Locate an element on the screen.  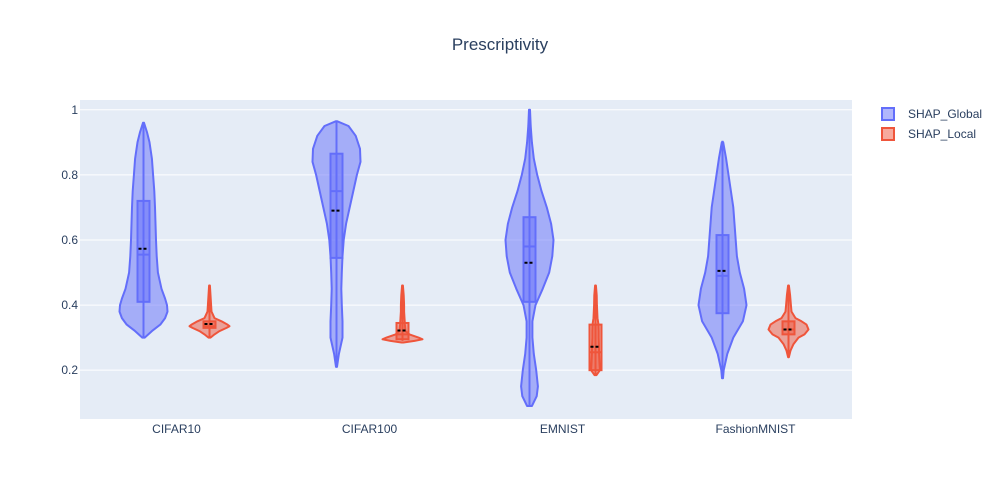
violin-SHAP_Global-EMNIST is located at coordinates (529, 257).